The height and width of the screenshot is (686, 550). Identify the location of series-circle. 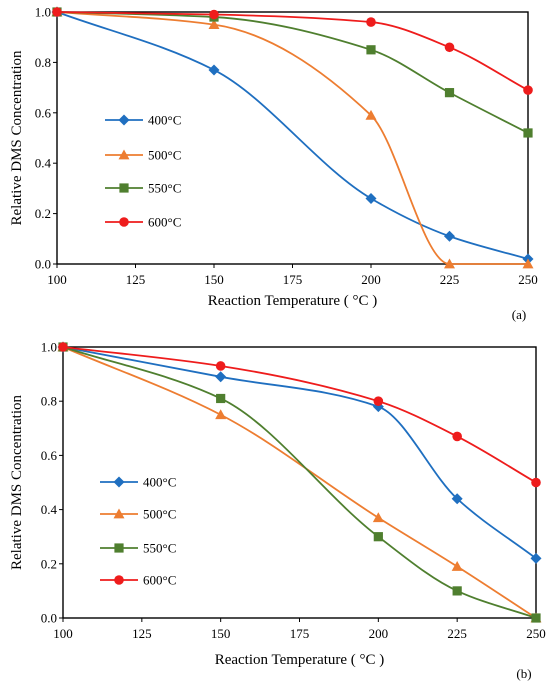
(292, 51).